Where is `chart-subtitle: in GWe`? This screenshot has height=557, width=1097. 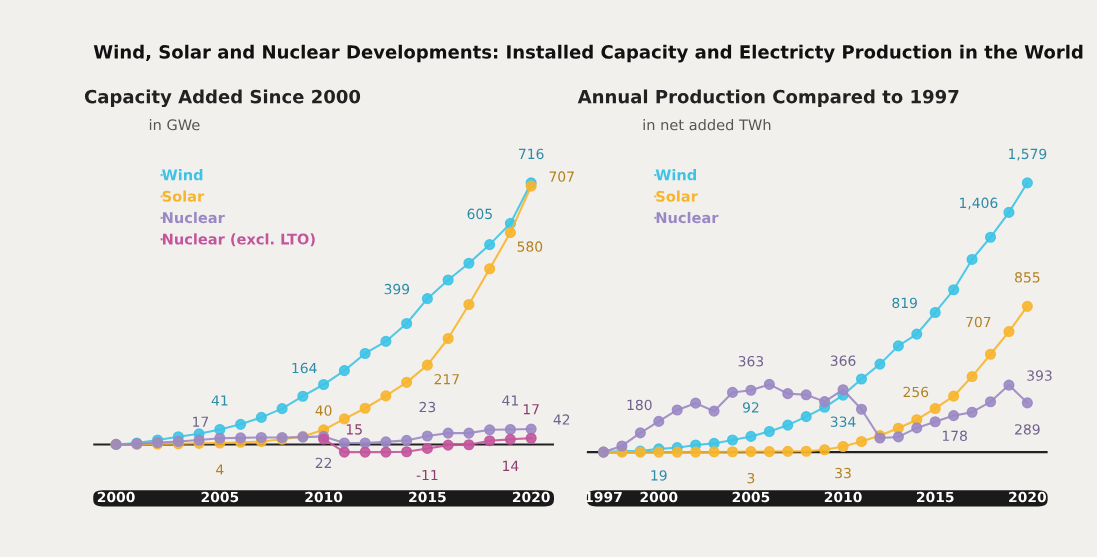
chart-subtitle: in GWe is located at coordinates (174, 125).